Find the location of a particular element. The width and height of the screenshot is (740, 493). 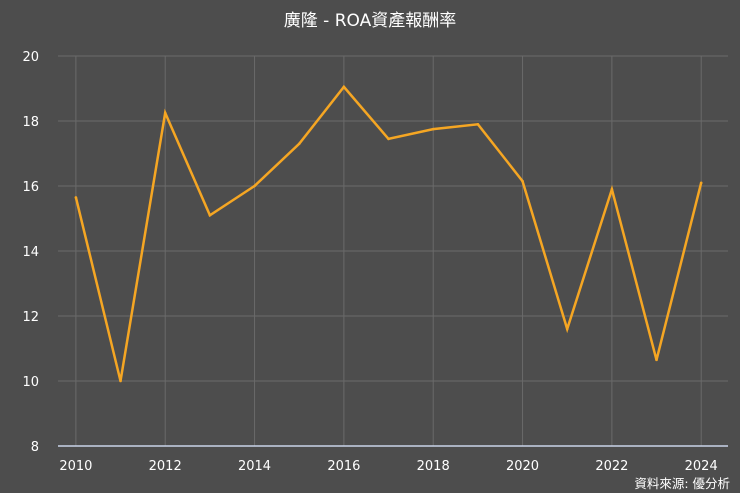

x-tick-label-2014: 2014 is located at coordinates (254, 466).